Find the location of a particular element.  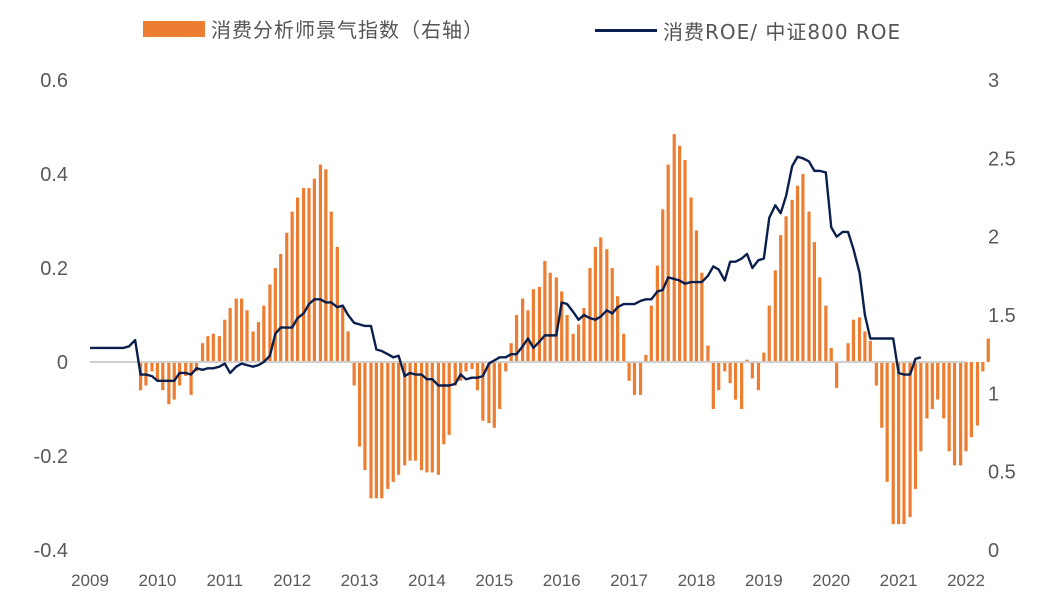

right-tick-label: 1 is located at coordinates (993, 394).